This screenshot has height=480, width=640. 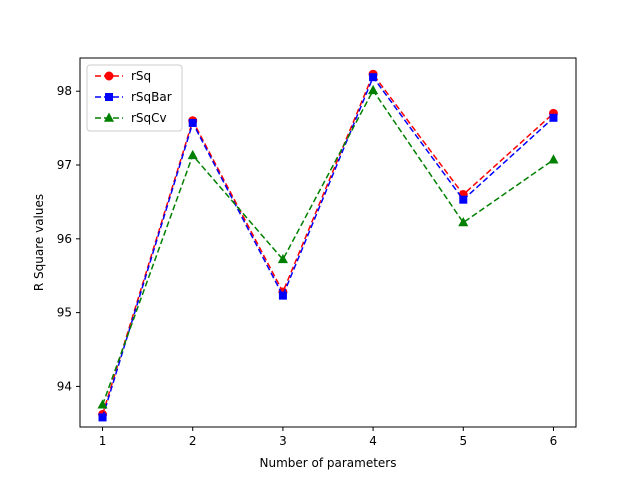 I want to click on legend-label-rSqBar: rSqBar, so click(x=151, y=97).